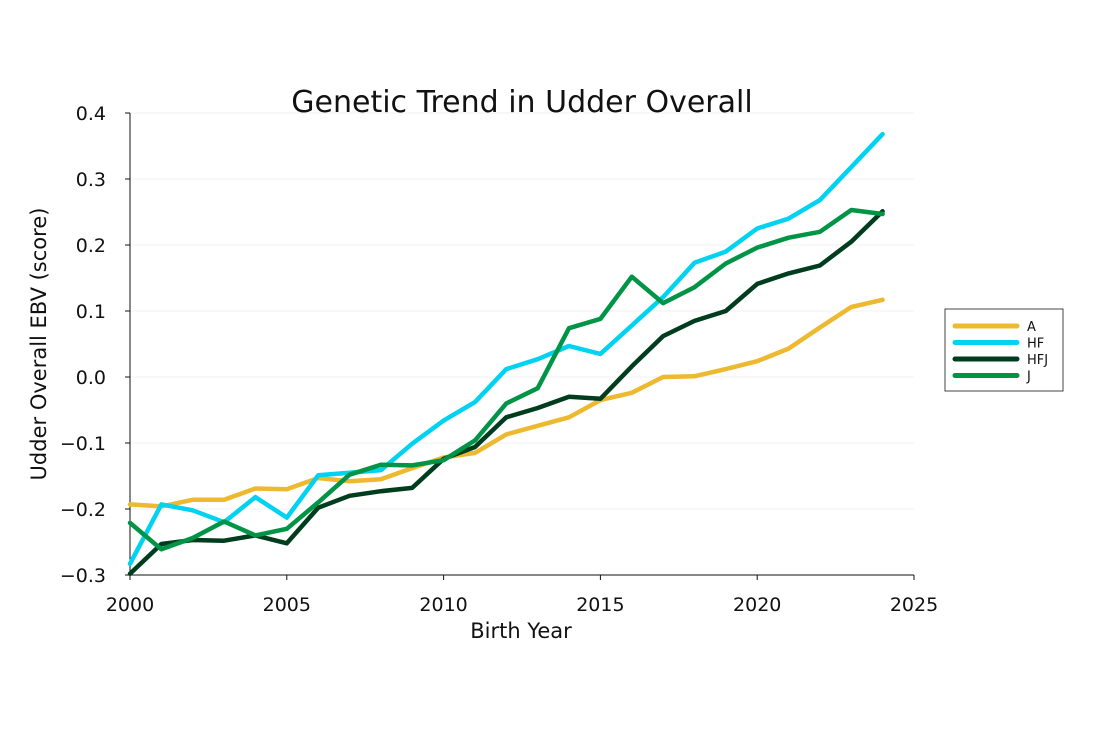  I want to click on x-axis-label: Birth Year, so click(521, 631).